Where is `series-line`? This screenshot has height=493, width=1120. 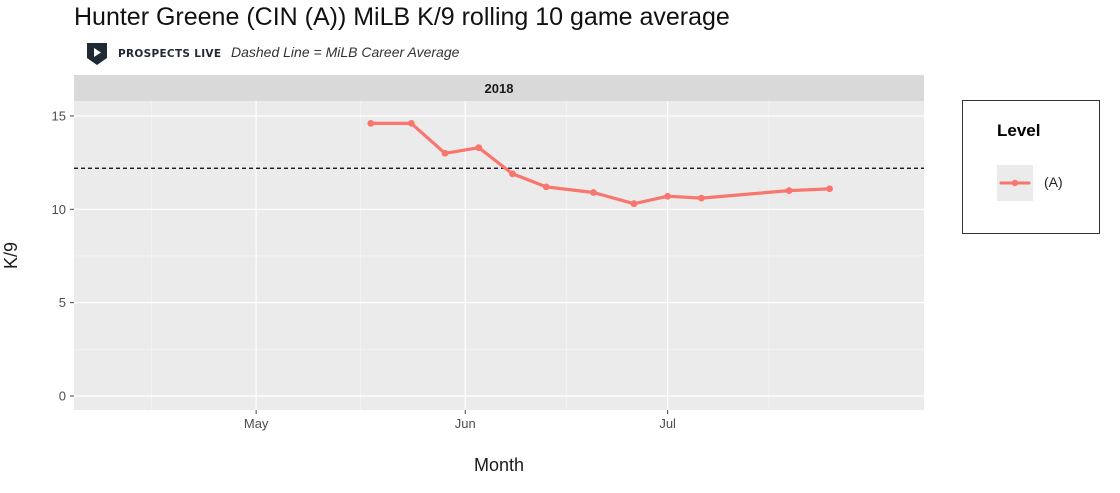
series-line is located at coordinates (600, 163).